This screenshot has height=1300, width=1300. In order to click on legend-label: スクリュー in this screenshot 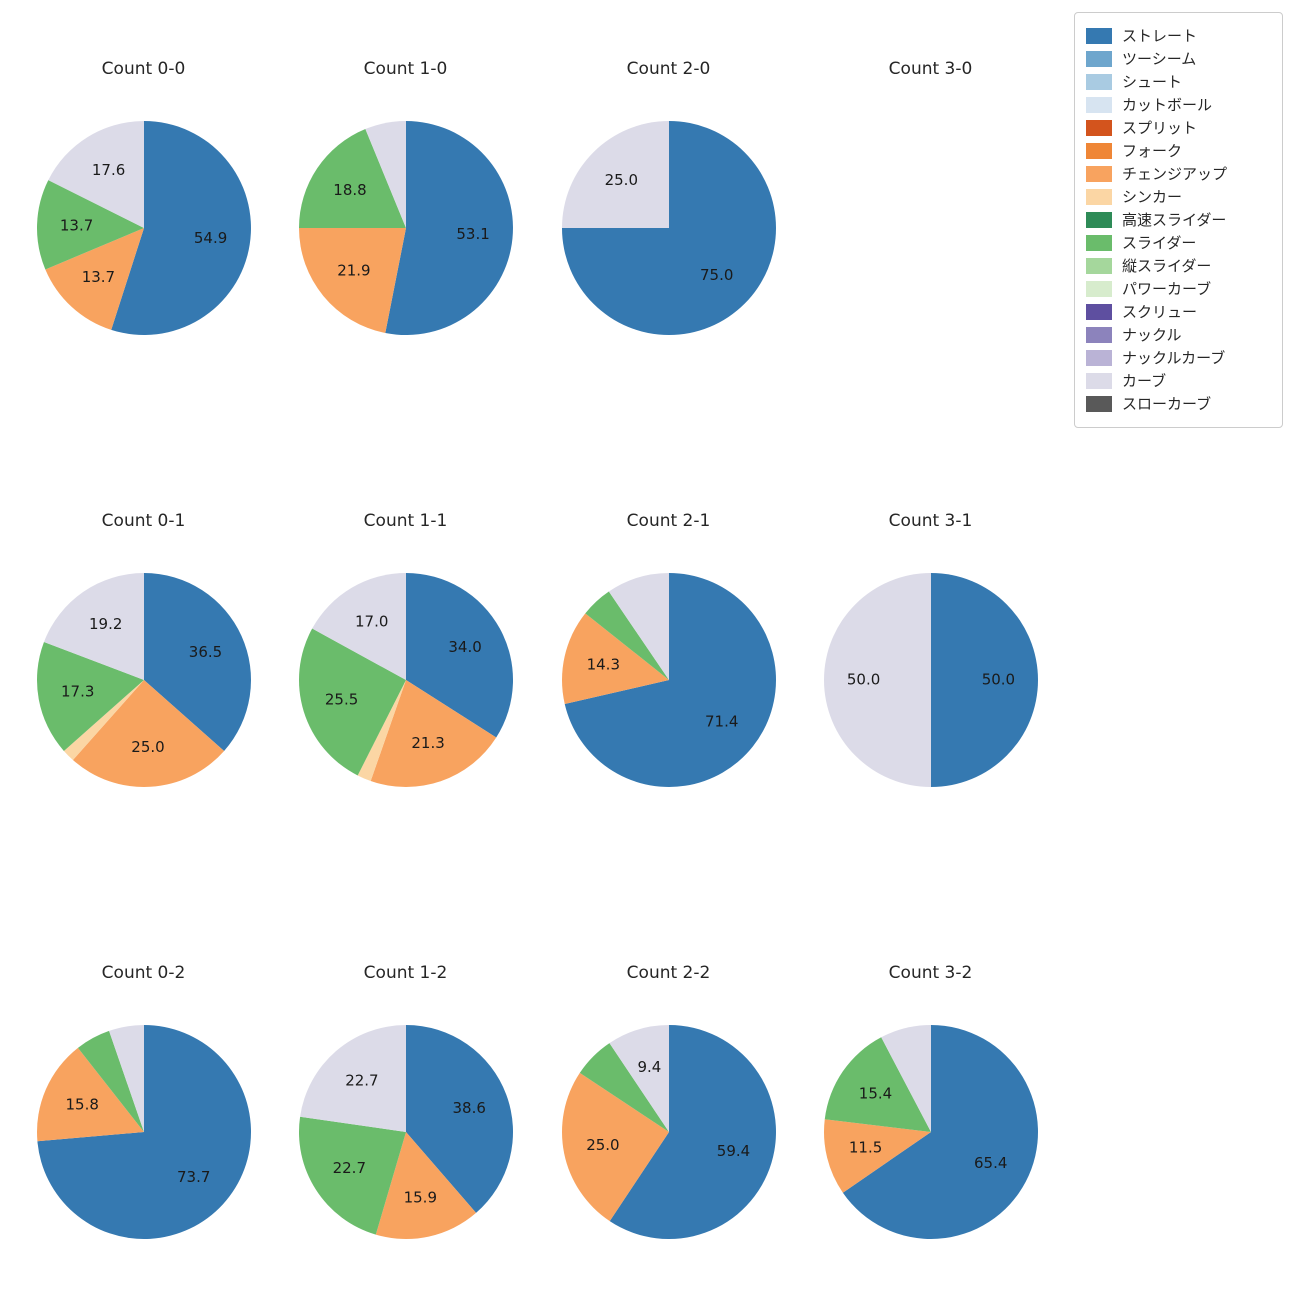, I will do `click(1160, 312)`.